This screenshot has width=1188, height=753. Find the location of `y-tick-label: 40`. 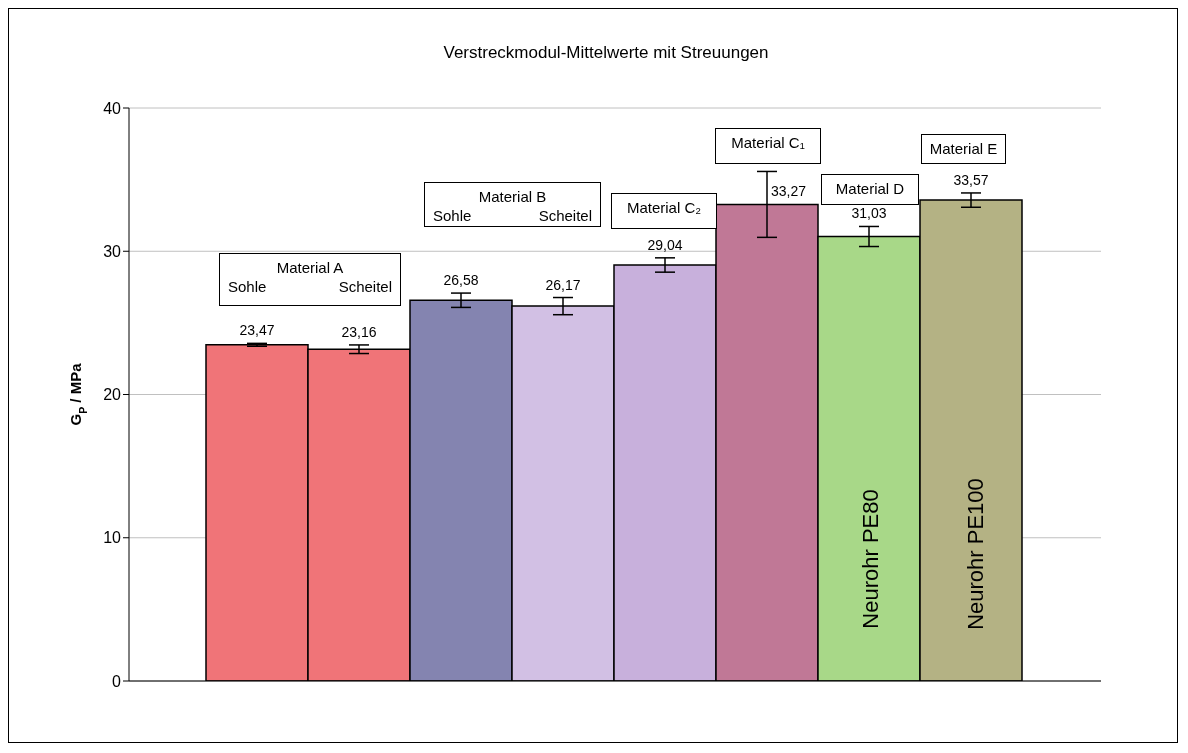

y-tick-label: 40 is located at coordinates (112, 108).